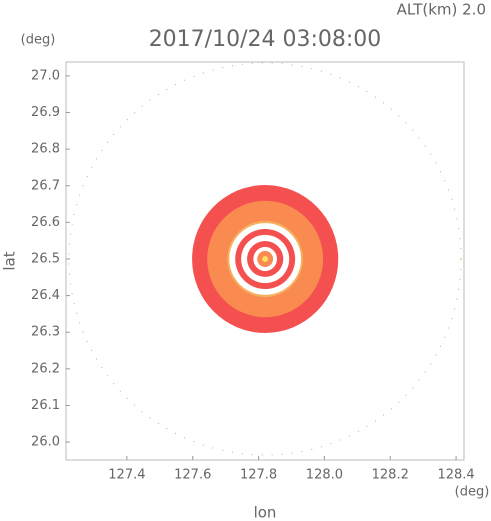 The width and height of the screenshot is (491, 521). Describe the element at coordinates (45, 332) in the screenshot. I see `y-tick-label: 26.3` at that location.